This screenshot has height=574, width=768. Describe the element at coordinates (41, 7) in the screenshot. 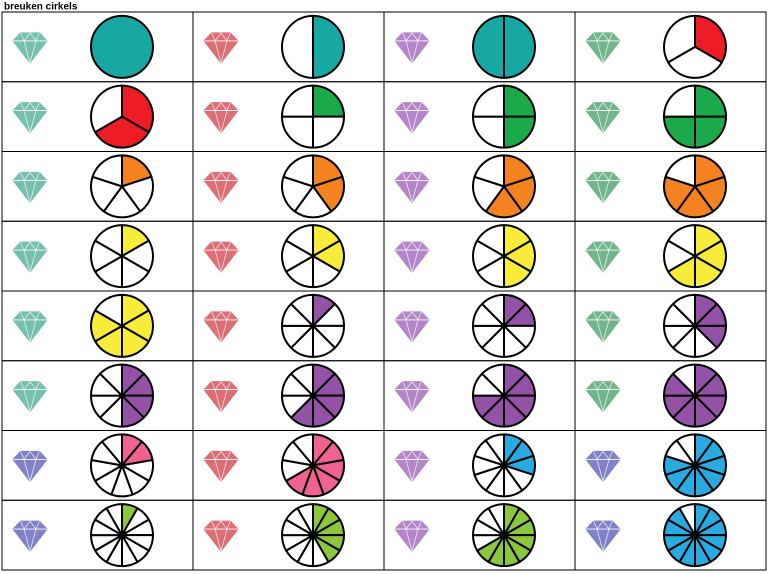

I see `title: breuken cirkels` at that location.